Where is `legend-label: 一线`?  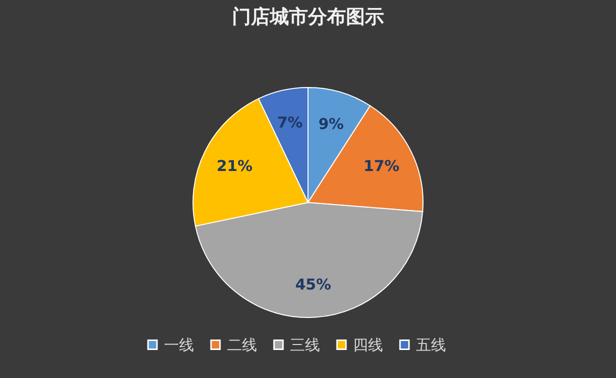 legend-label: 一线 is located at coordinates (179, 345).